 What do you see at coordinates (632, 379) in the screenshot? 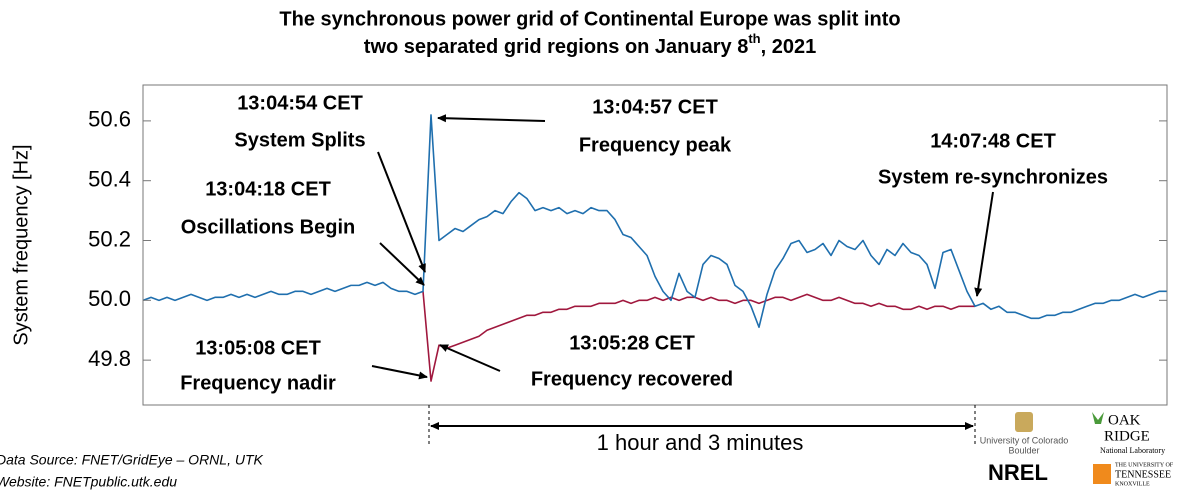
I see `annotation-label: Frequency recovered` at bounding box center [632, 379].